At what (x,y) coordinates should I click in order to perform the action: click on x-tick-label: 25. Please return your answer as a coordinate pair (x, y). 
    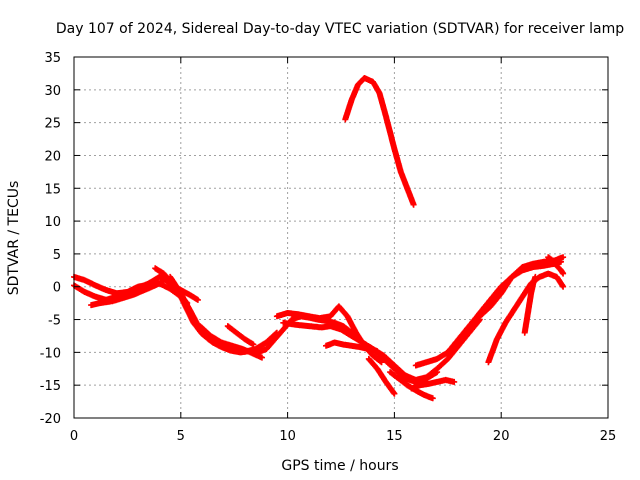
    Looking at the image, I should click on (608, 436).